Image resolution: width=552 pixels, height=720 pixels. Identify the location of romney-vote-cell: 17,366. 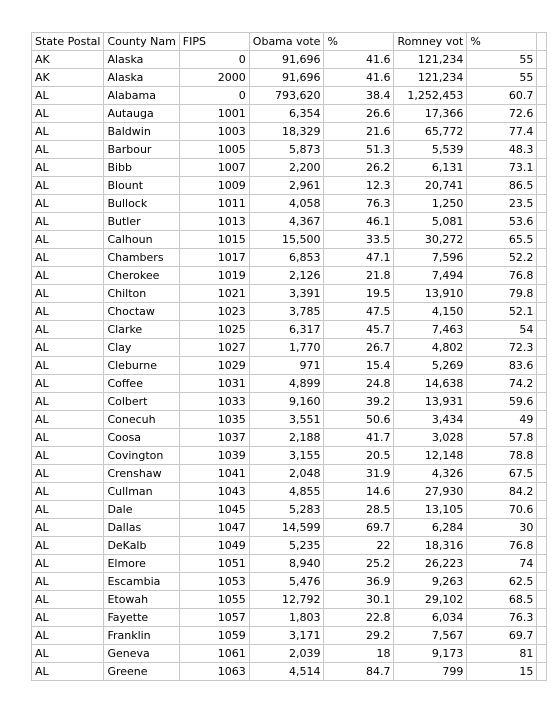
(430, 113).